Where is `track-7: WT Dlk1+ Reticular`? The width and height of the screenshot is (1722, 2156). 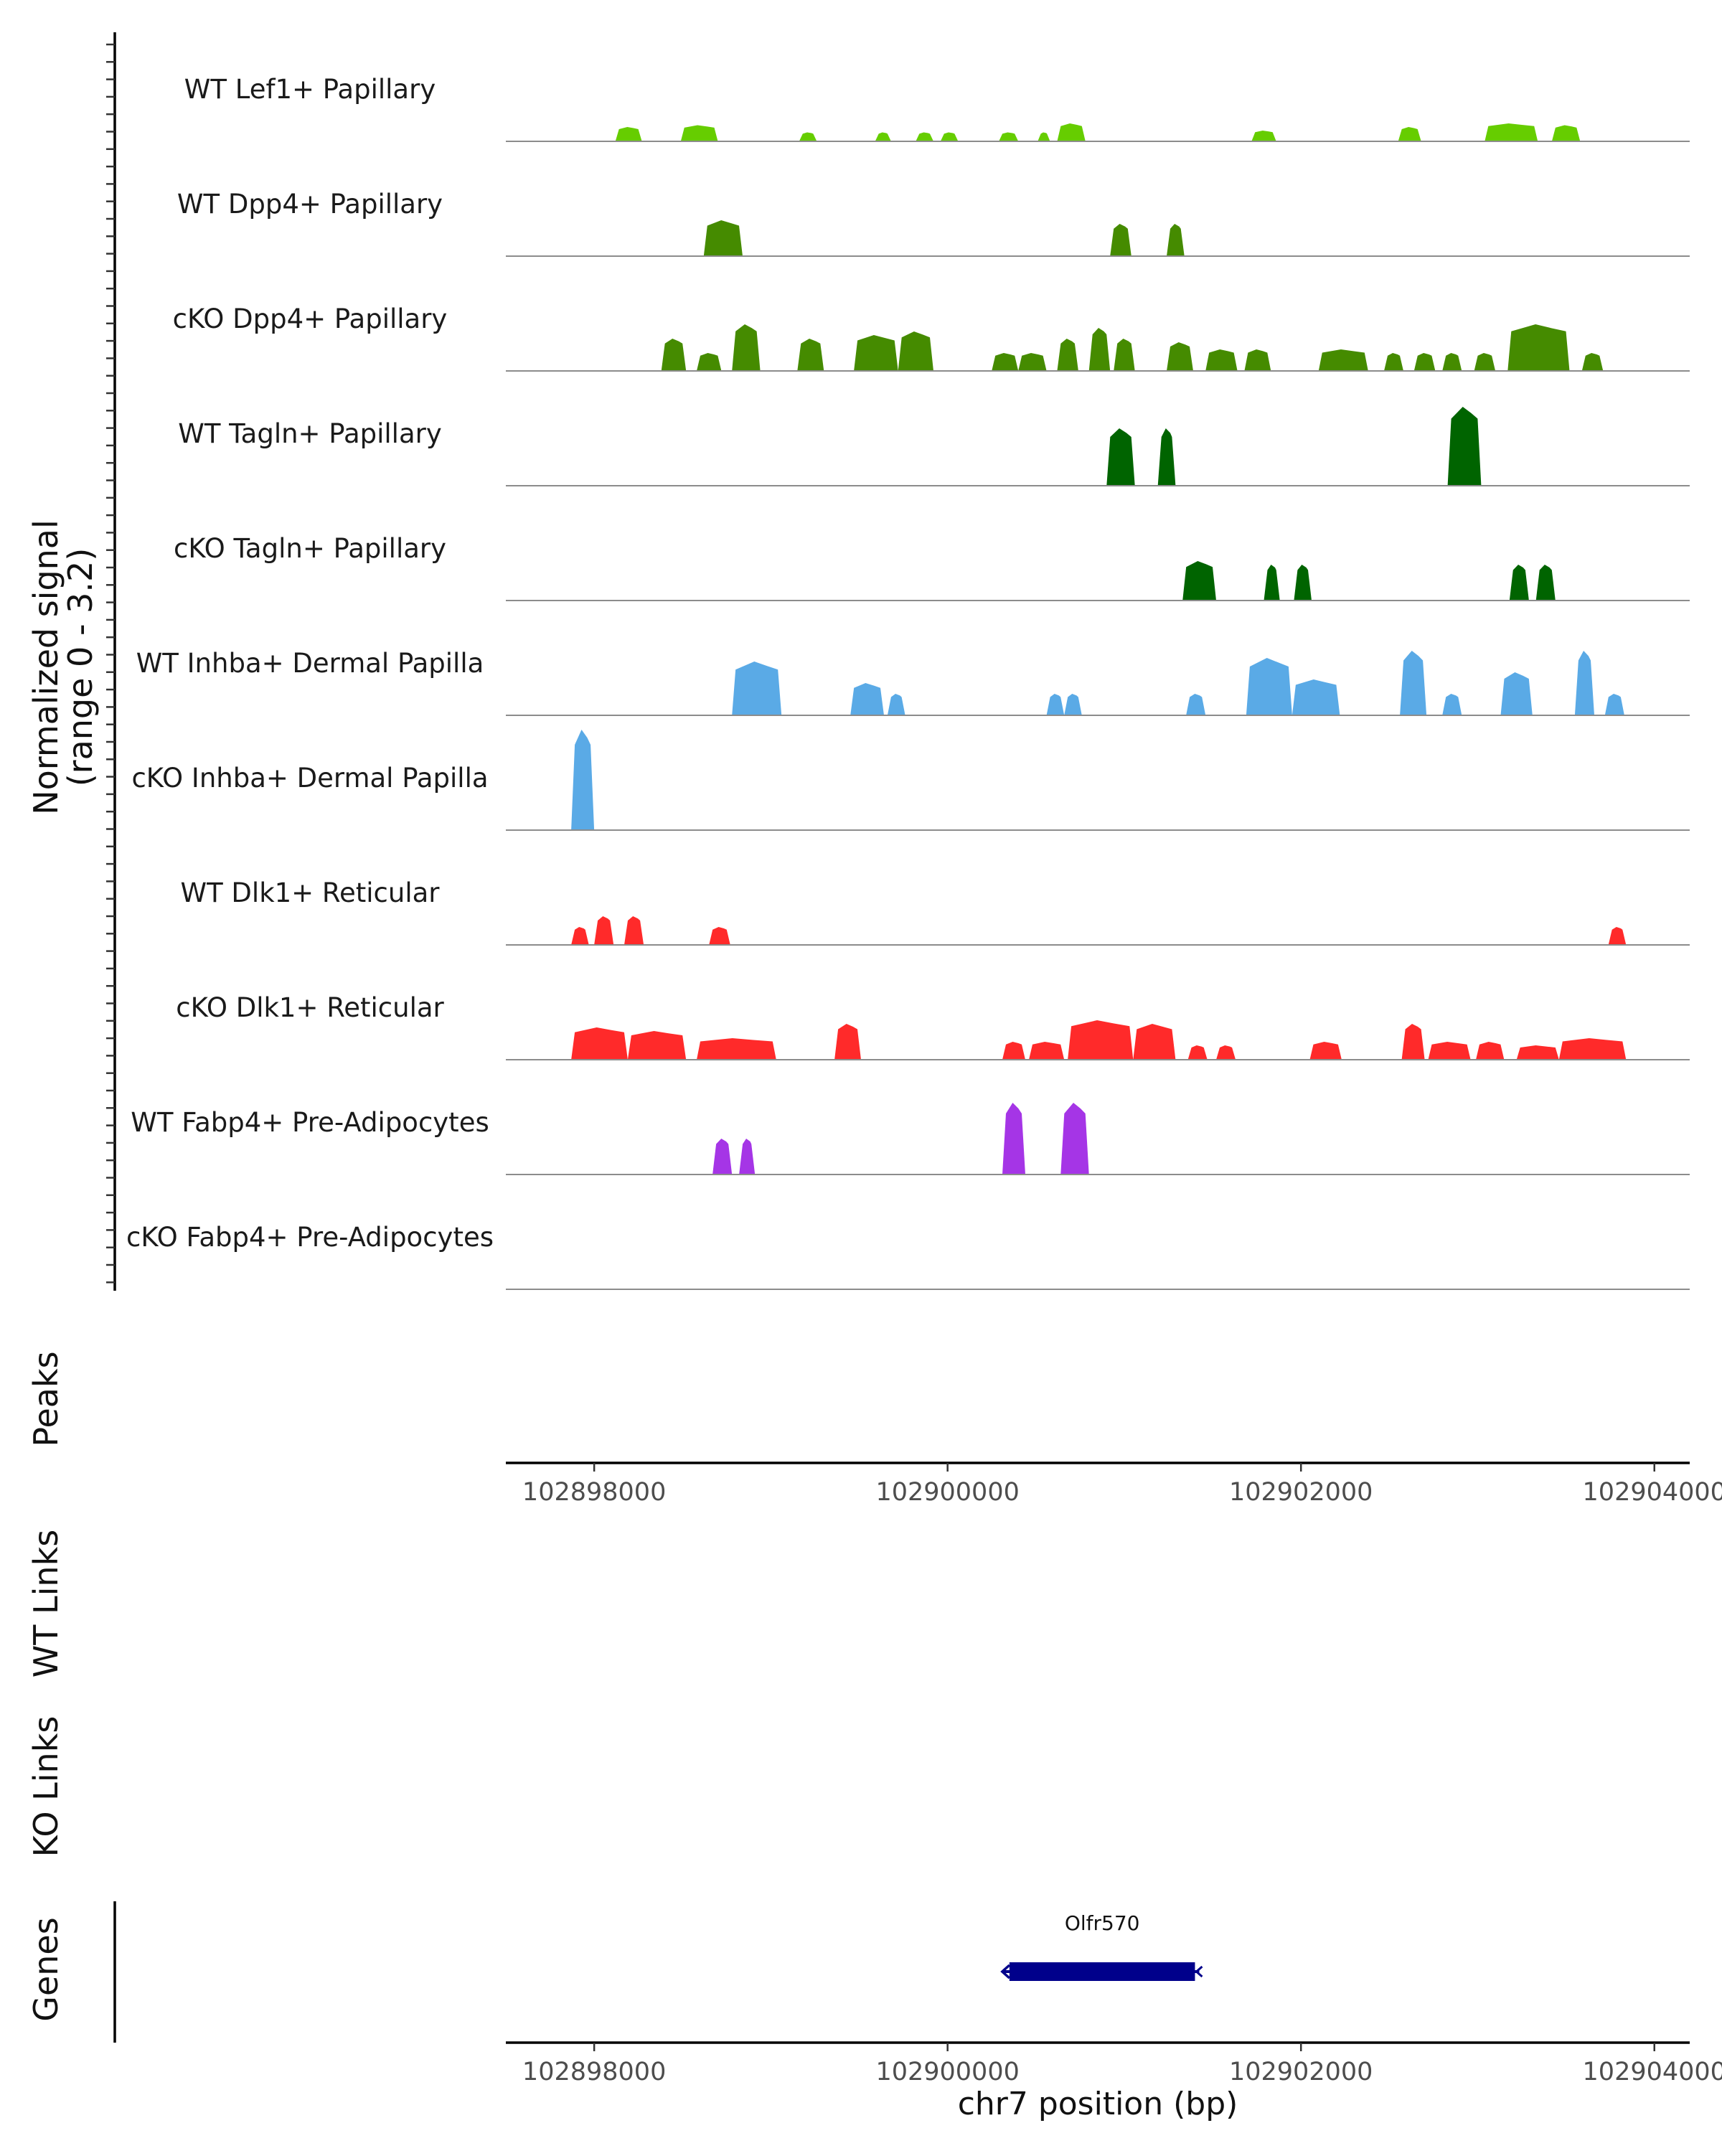 track-7: WT Dlk1+ Reticular is located at coordinates (935, 911).